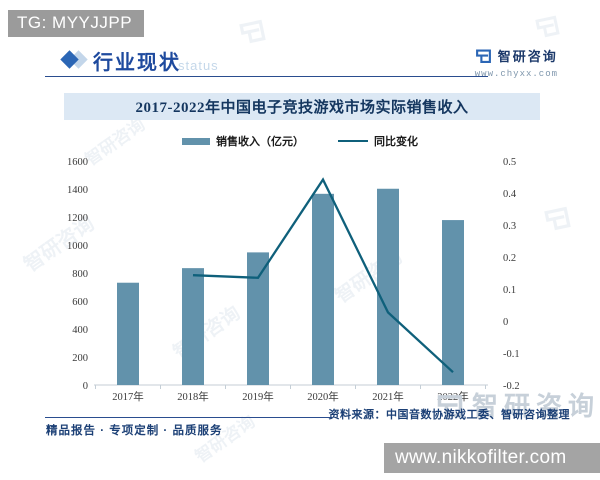 Image resolution: width=600 pixels, height=480 pixels. What do you see at coordinates (323, 289) in the screenshot?
I see `bar-2020年` at bounding box center [323, 289].